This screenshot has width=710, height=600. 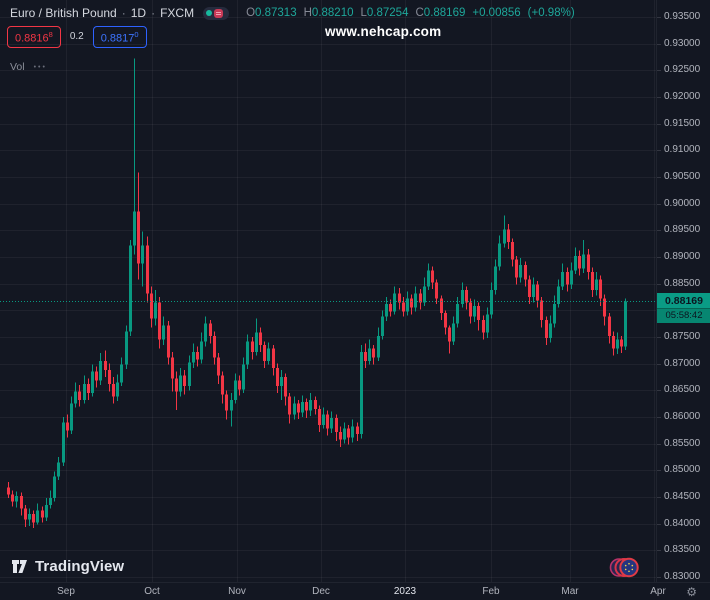 I want to click on price-axis-label: 0.90500, so click(x=678, y=176).